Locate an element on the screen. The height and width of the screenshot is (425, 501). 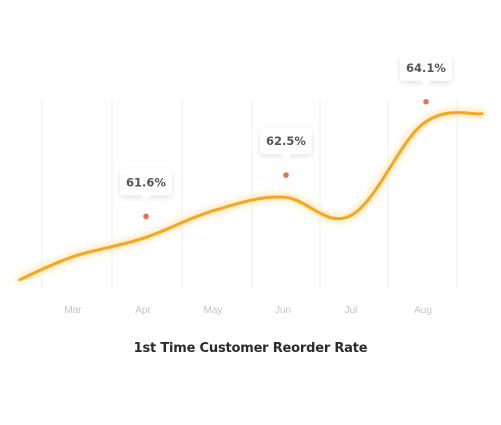
chart-title: 1st Time Customer Reorder Rate is located at coordinates (250, 348).